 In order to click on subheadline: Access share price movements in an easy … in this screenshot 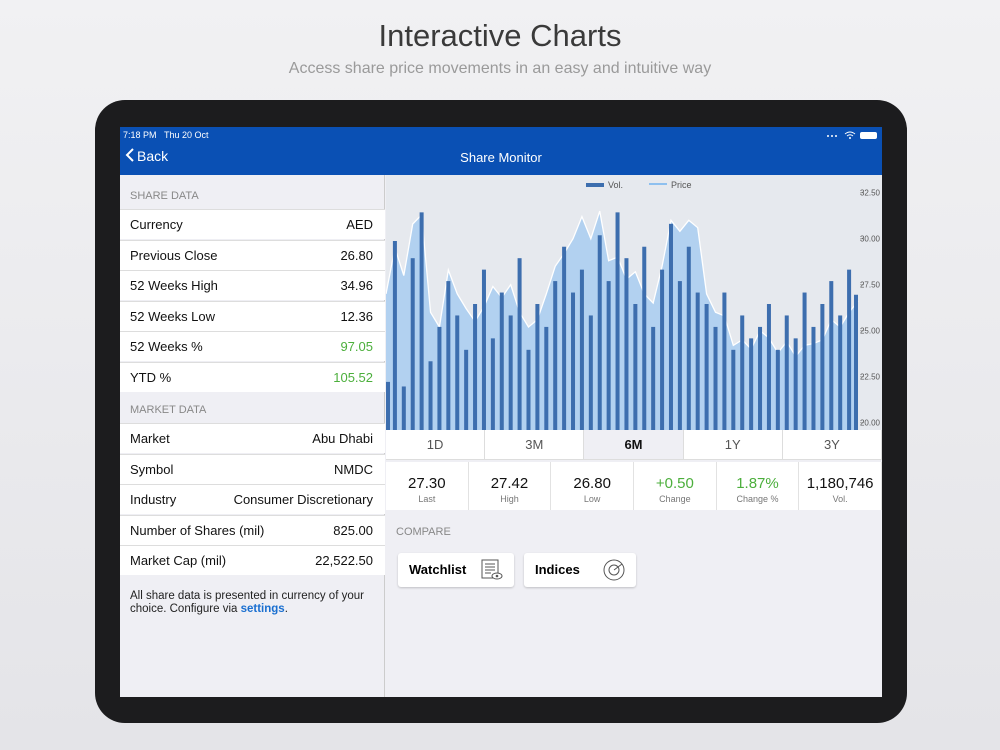, I will do `click(500, 68)`.